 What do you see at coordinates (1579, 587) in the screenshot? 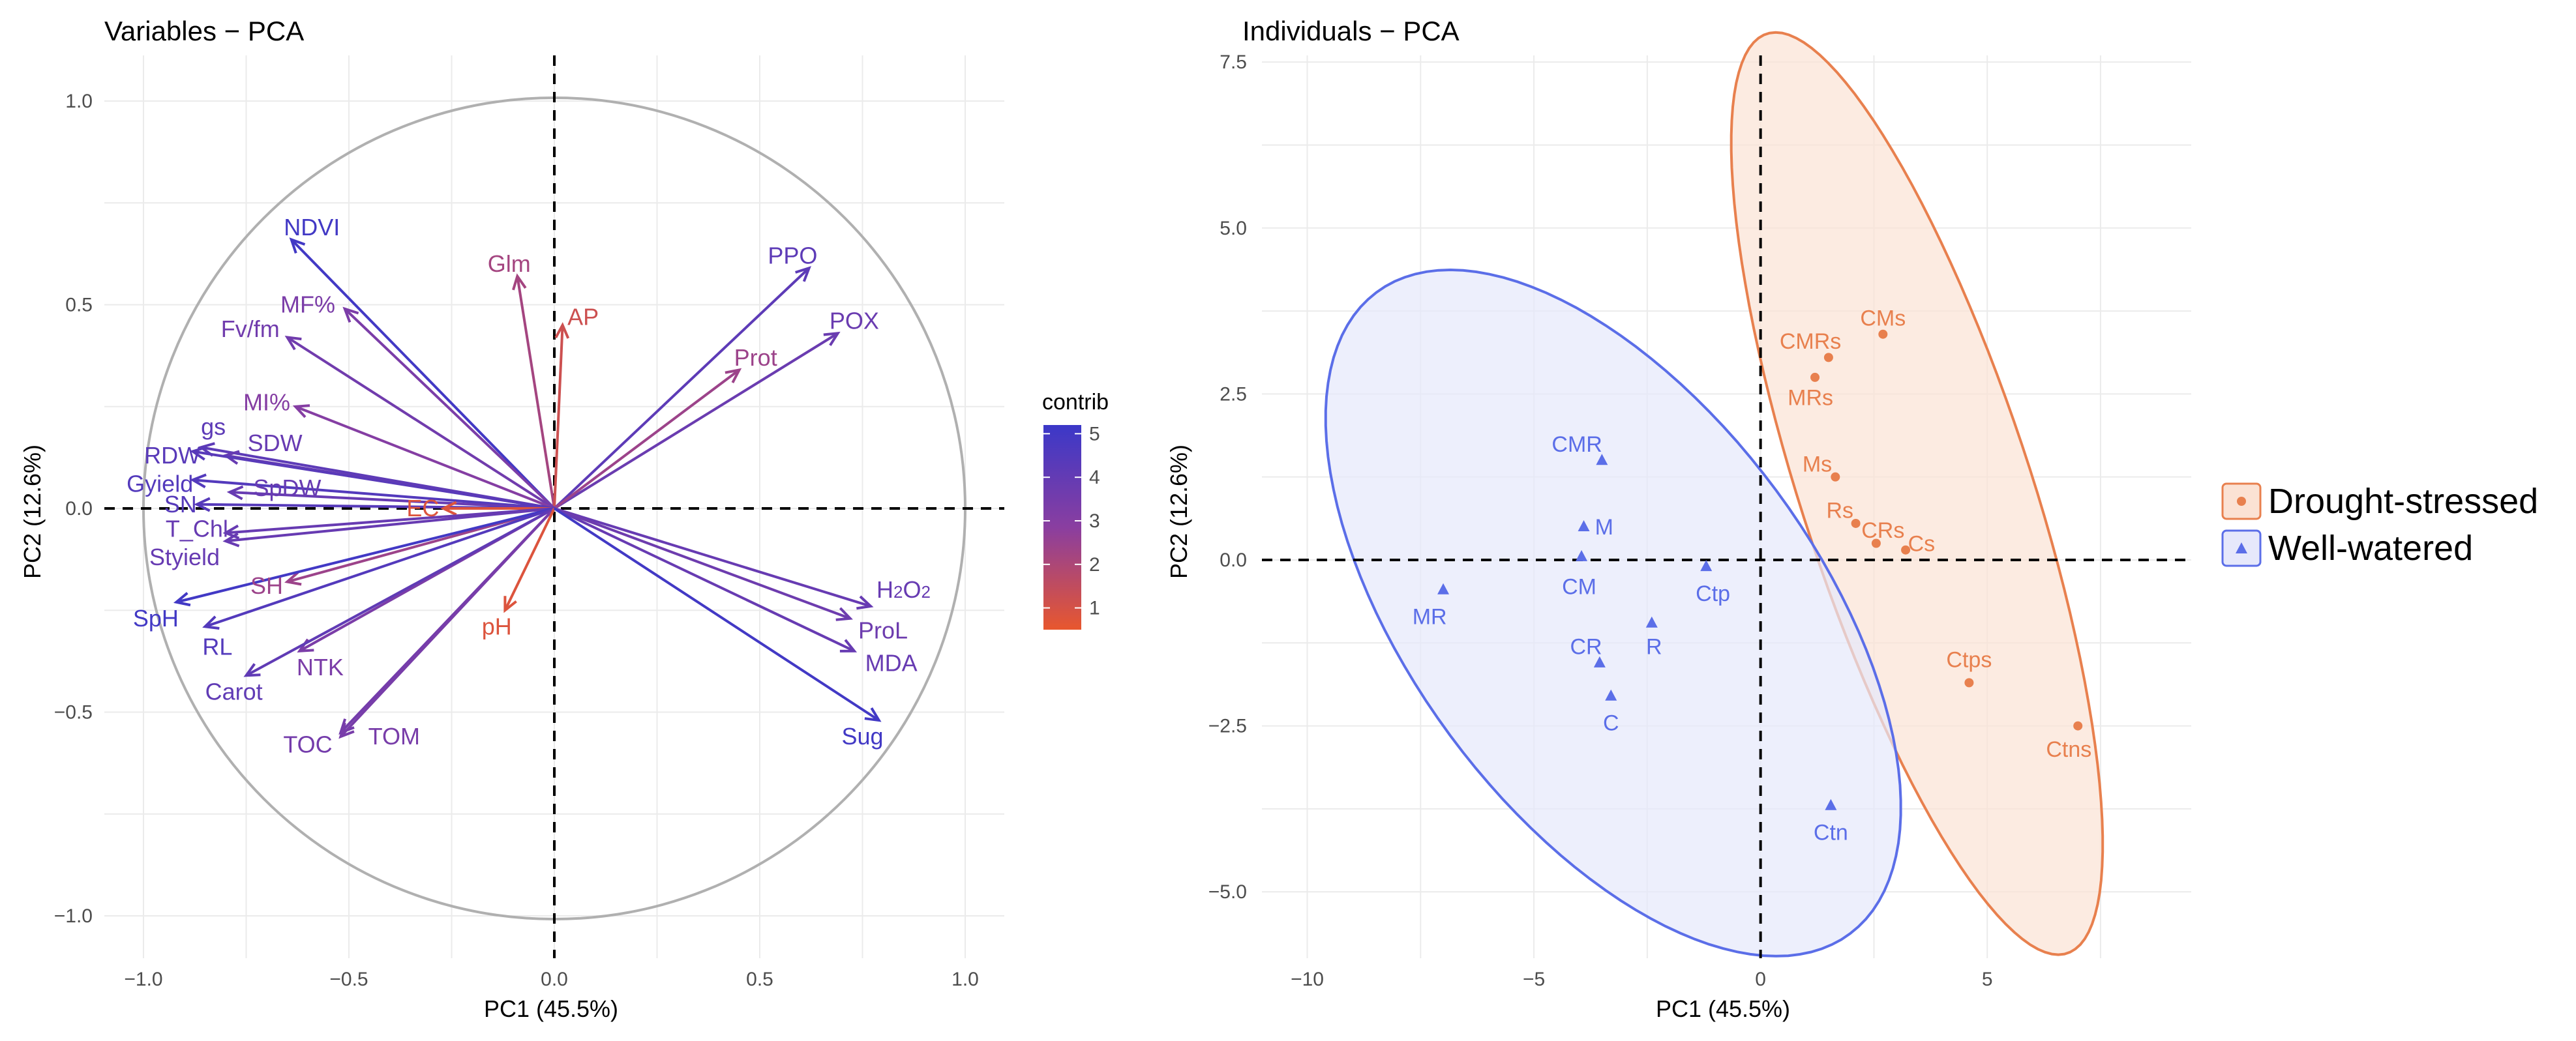
I see `point-label-cm: CM` at bounding box center [1579, 587].